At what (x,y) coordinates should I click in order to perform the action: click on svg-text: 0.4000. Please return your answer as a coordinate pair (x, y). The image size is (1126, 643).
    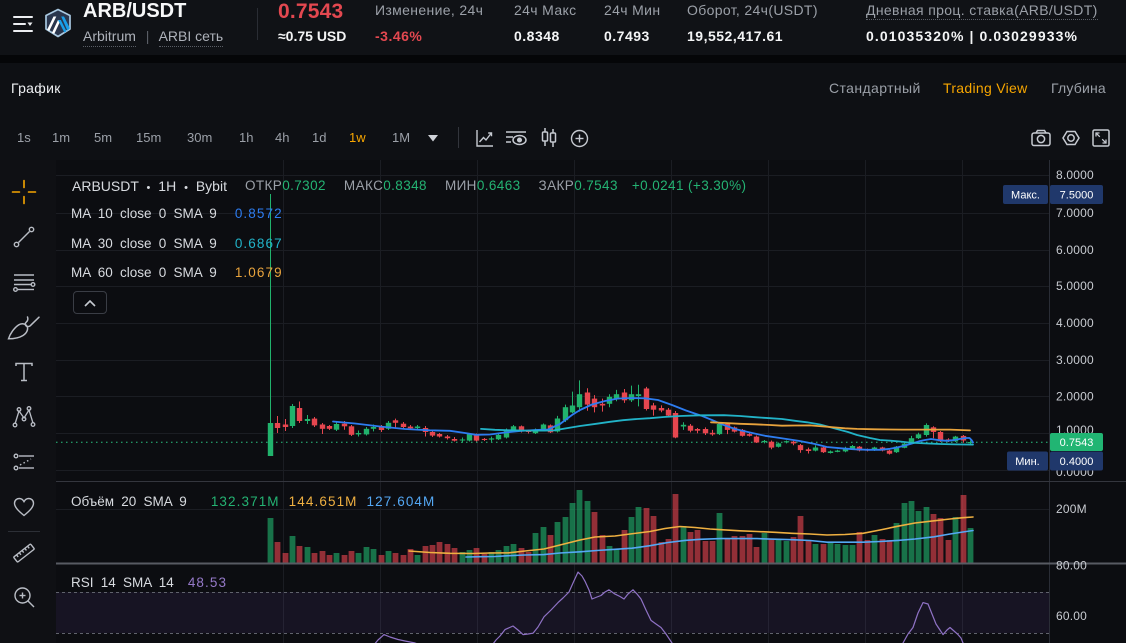
    Looking at the image, I should click on (1077, 462).